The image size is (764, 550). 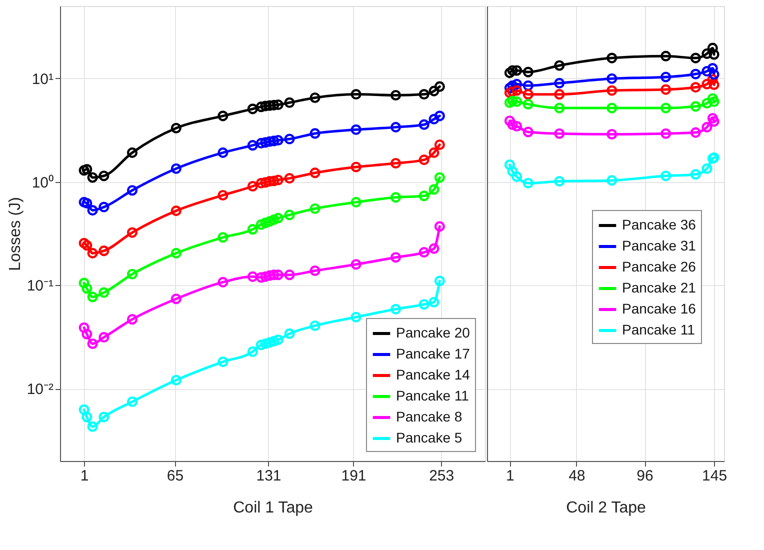 What do you see at coordinates (715, 476) in the screenshot?
I see `x-tick-label: 145` at bounding box center [715, 476].